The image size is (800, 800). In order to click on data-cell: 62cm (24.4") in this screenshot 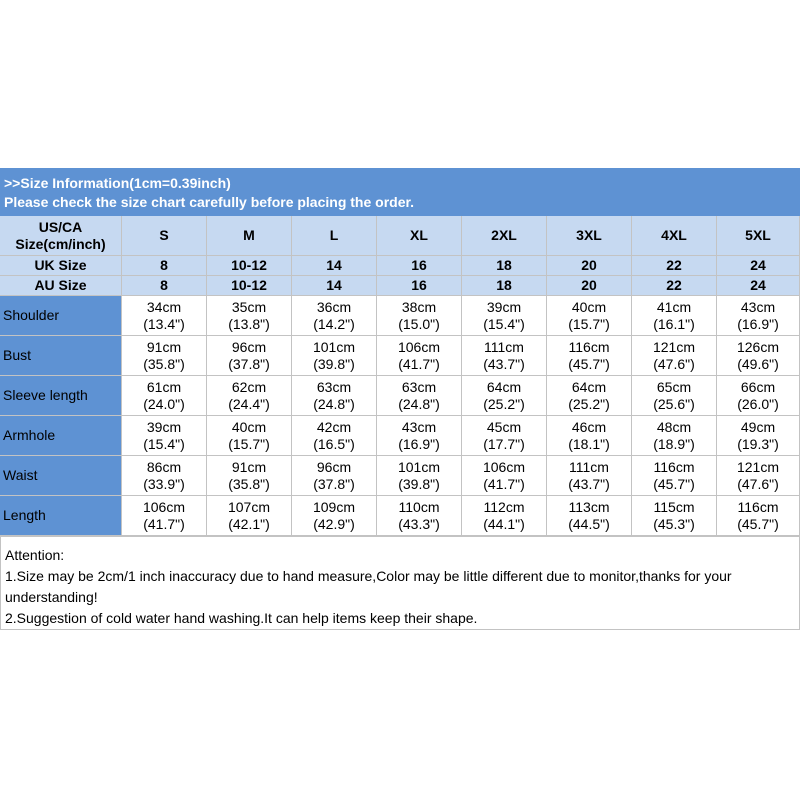, I will do `click(249, 396)`.